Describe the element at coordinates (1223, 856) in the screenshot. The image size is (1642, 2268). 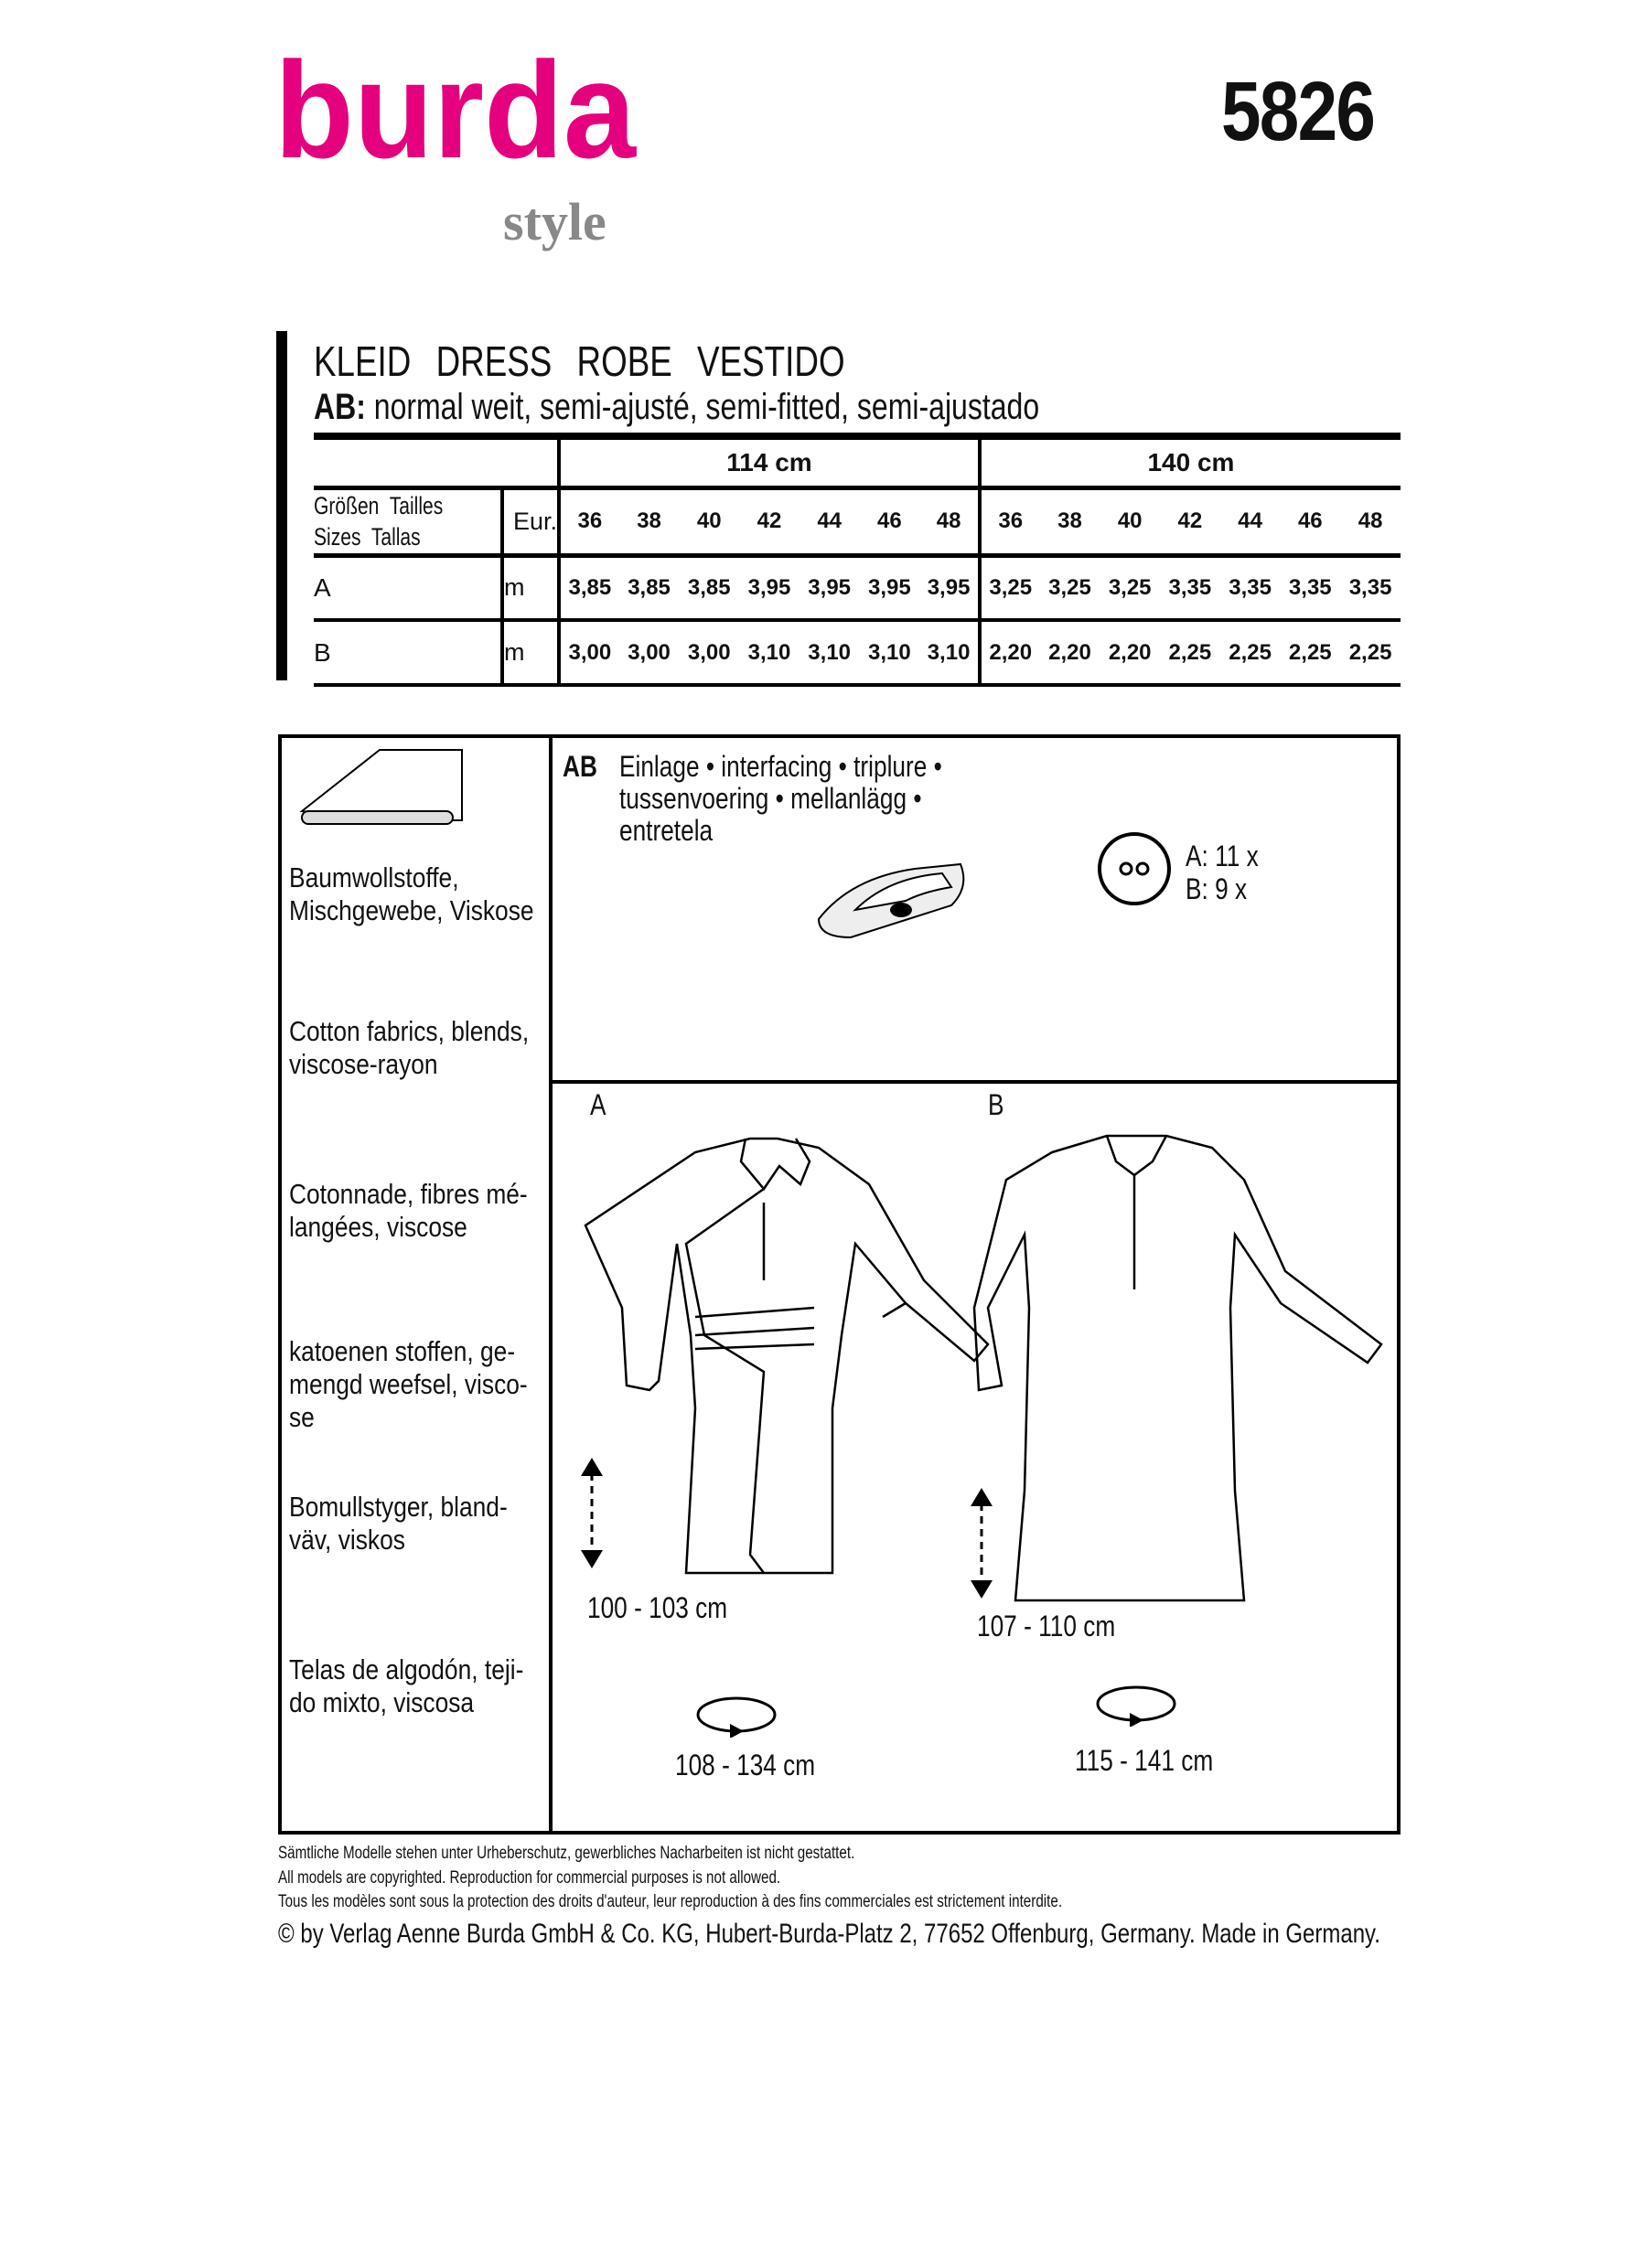
I see `buttons-a: A: 11 x` at that location.